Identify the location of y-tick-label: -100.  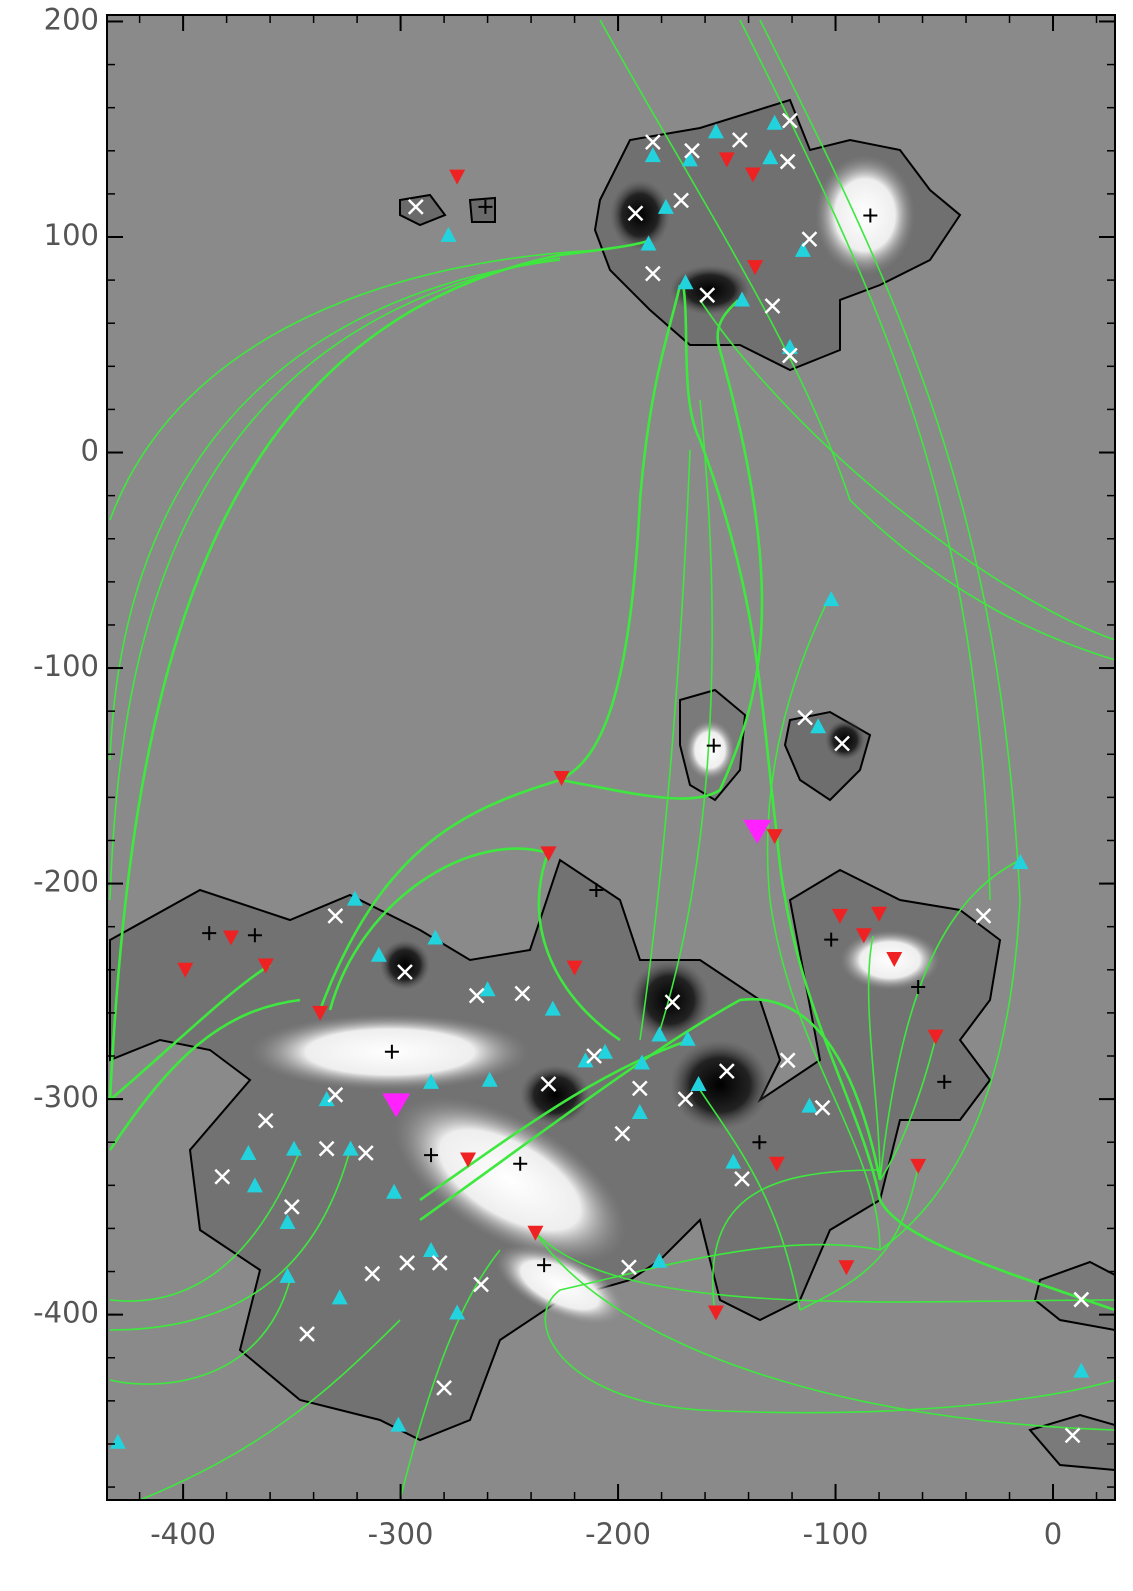
(66, 666).